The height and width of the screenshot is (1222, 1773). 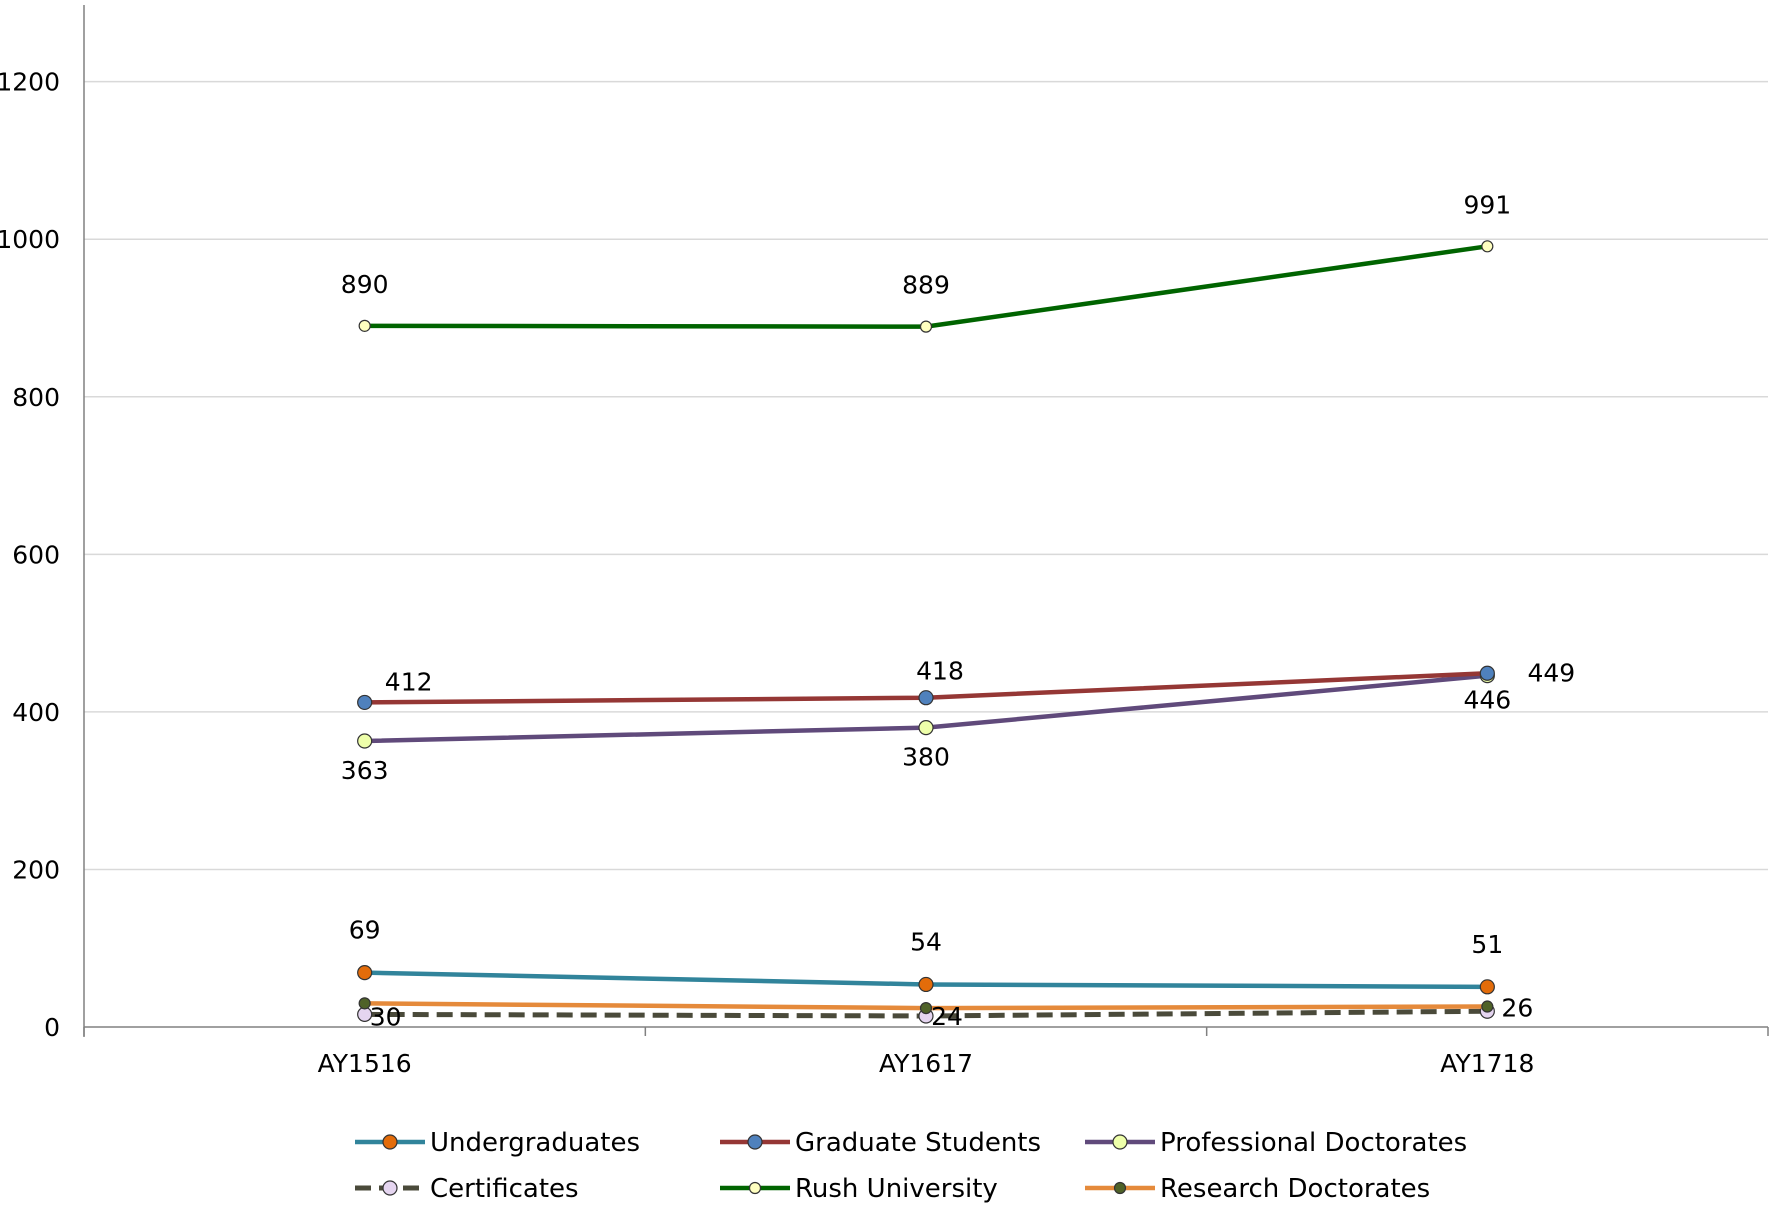 I want to click on point-rush-university-AY1718, so click(x=1487, y=246).